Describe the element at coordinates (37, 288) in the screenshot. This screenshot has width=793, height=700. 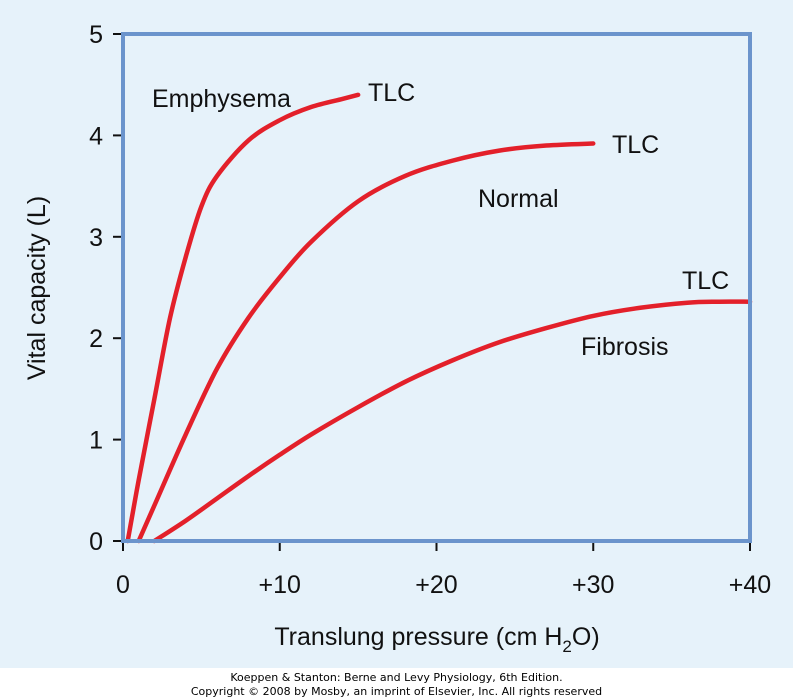
I see `y-axis-label: Vital capacity (L)` at that location.